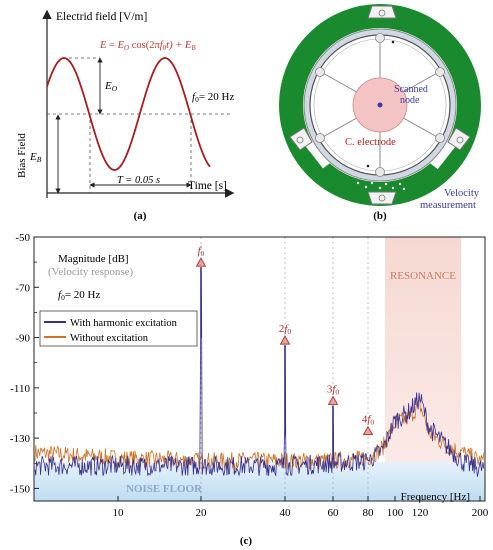 This screenshot has height=550, width=493. I want to click on velocity-response-label: (Velocity response), so click(91, 272).